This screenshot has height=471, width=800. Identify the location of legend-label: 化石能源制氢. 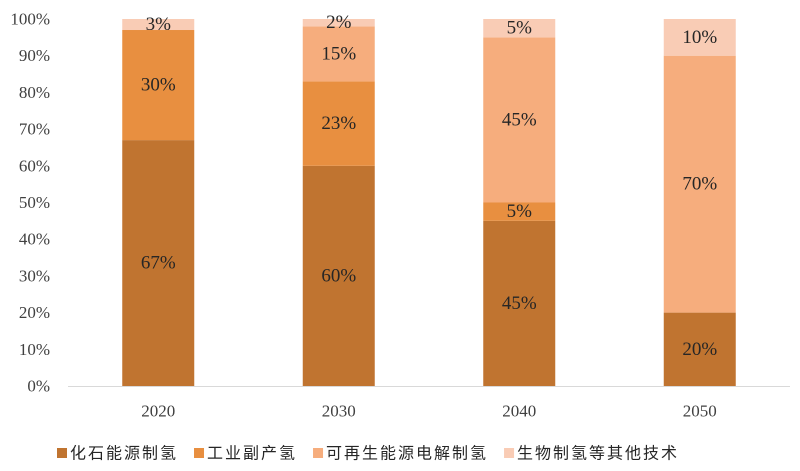
(124, 453).